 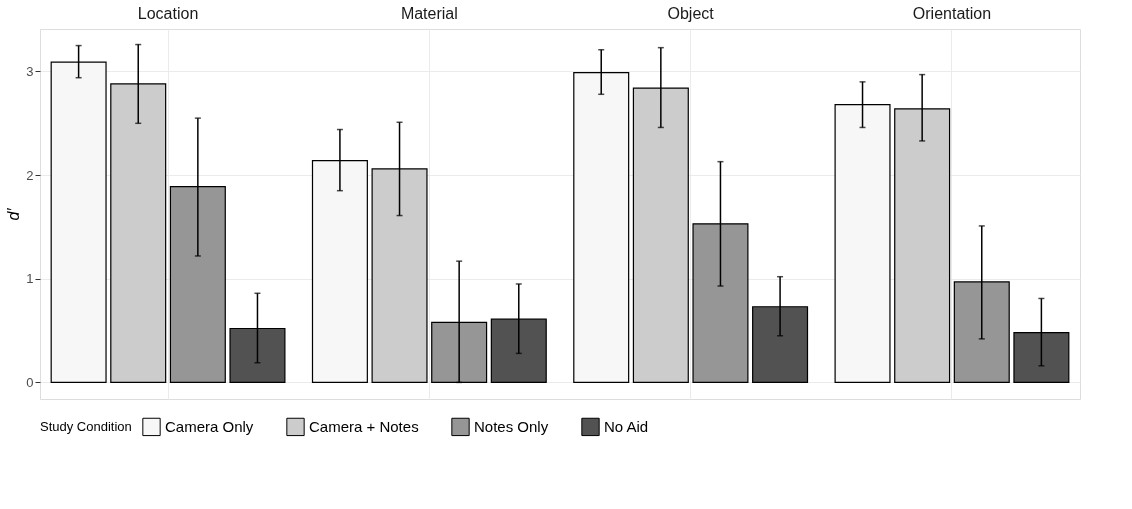 What do you see at coordinates (511, 426) in the screenshot?
I see `legend-label: Notes Only` at bounding box center [511, 426].